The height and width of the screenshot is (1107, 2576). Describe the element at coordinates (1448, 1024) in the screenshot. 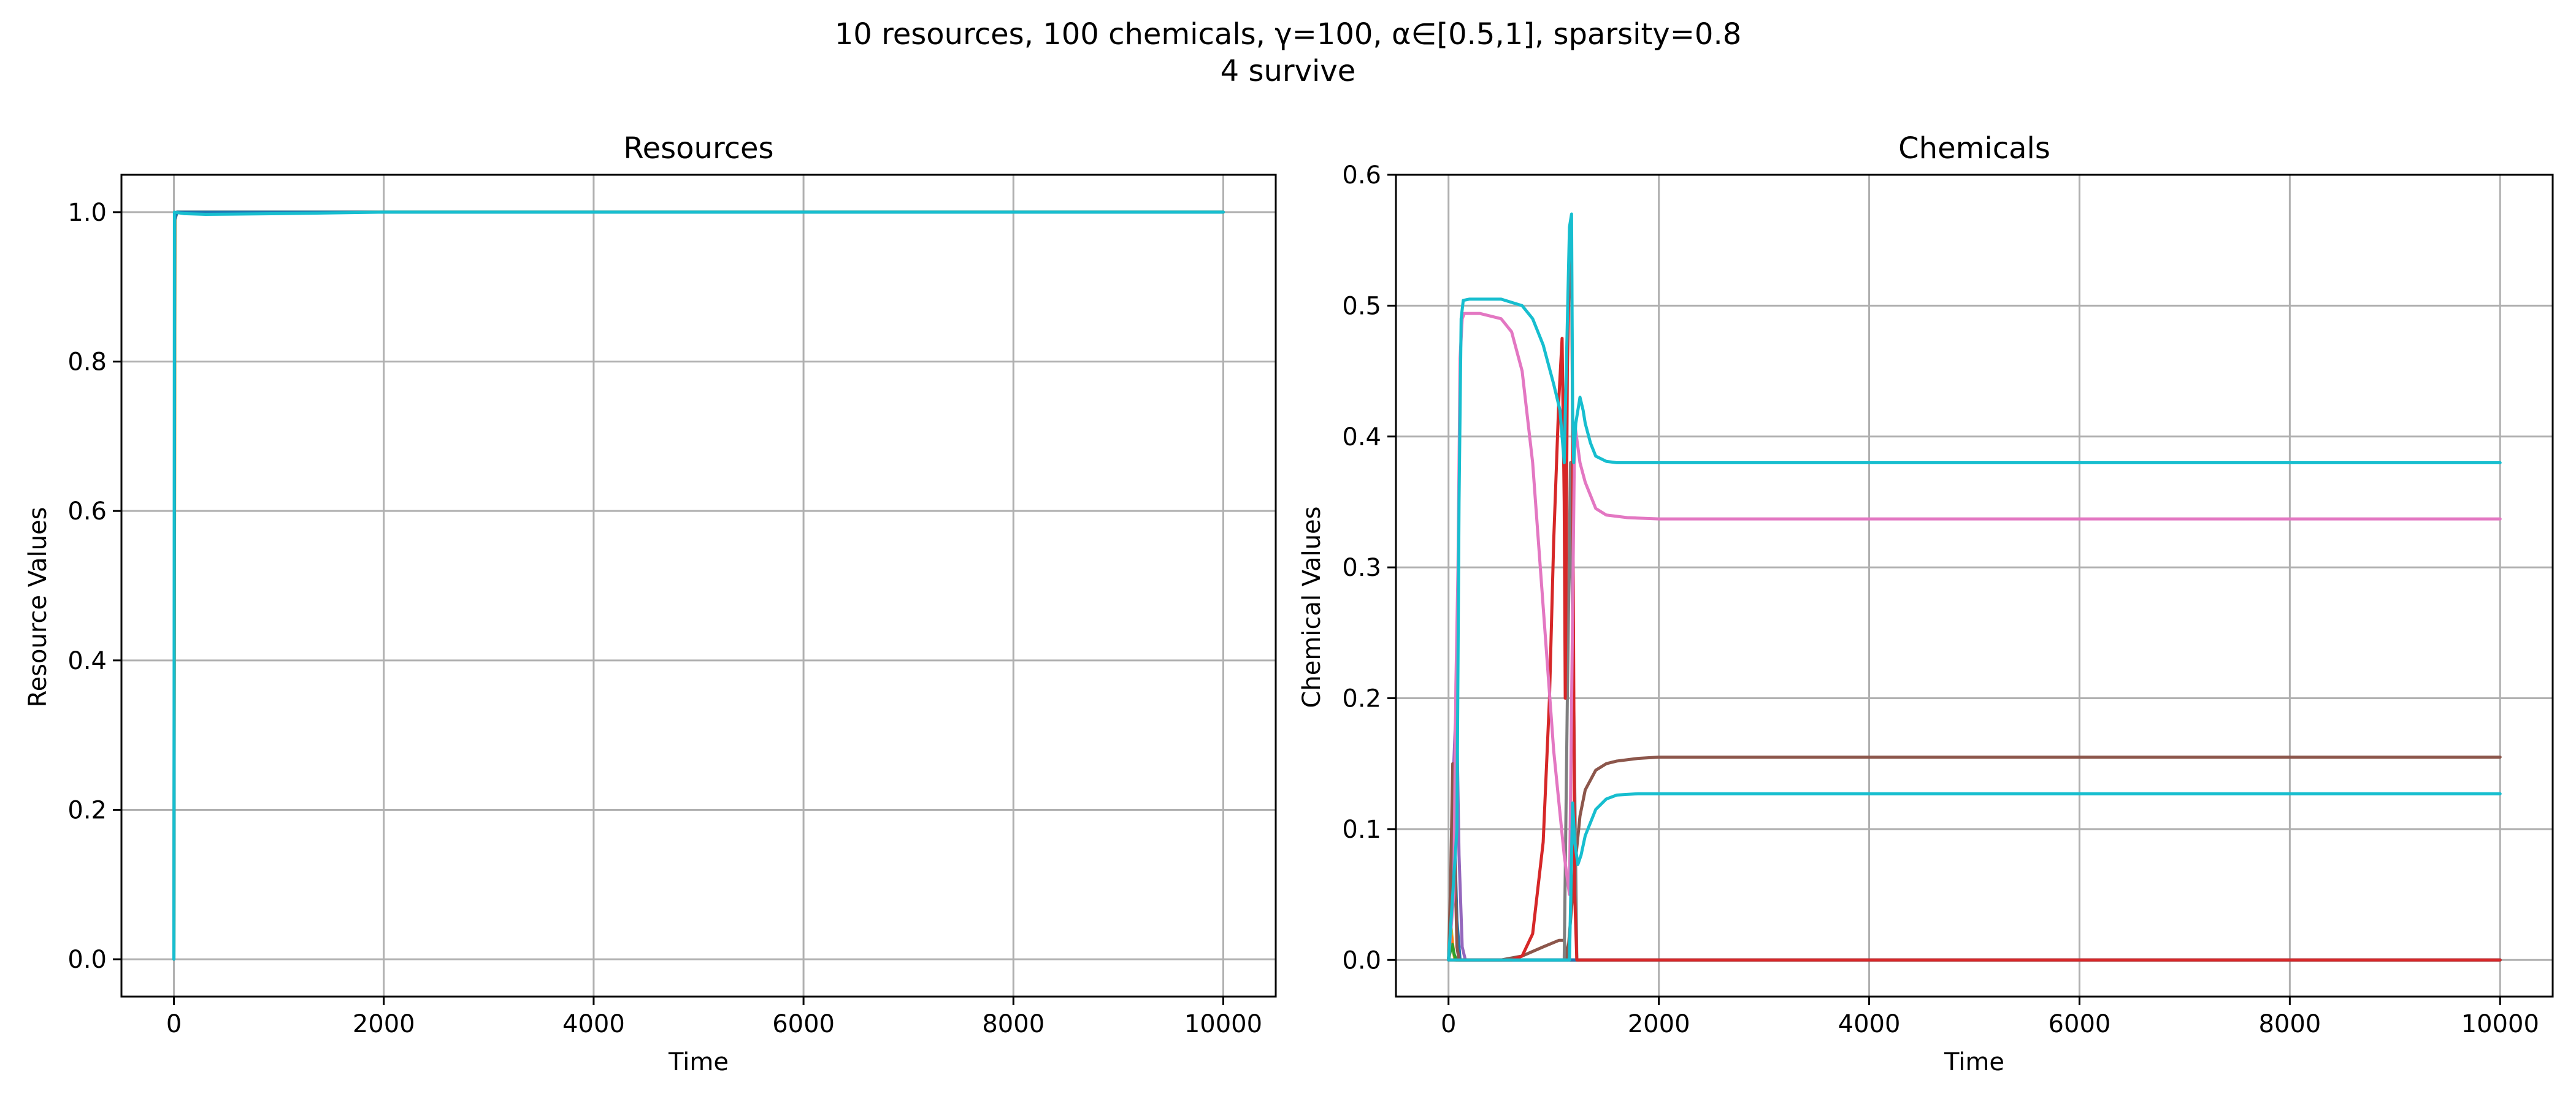

I see `chemicals-xtick-label: 0` at that location.